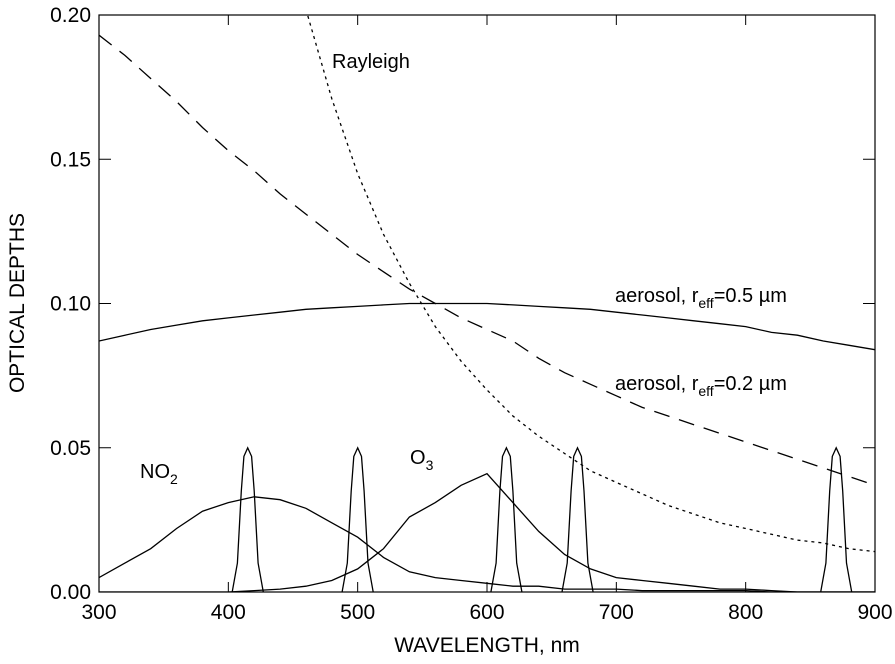 The width and height of the screenshot is (895, 664). What do you see at coordinates (98, 612) in the screenshot?
I see `x-tick-label: 300` at bounding box center [98, 612].